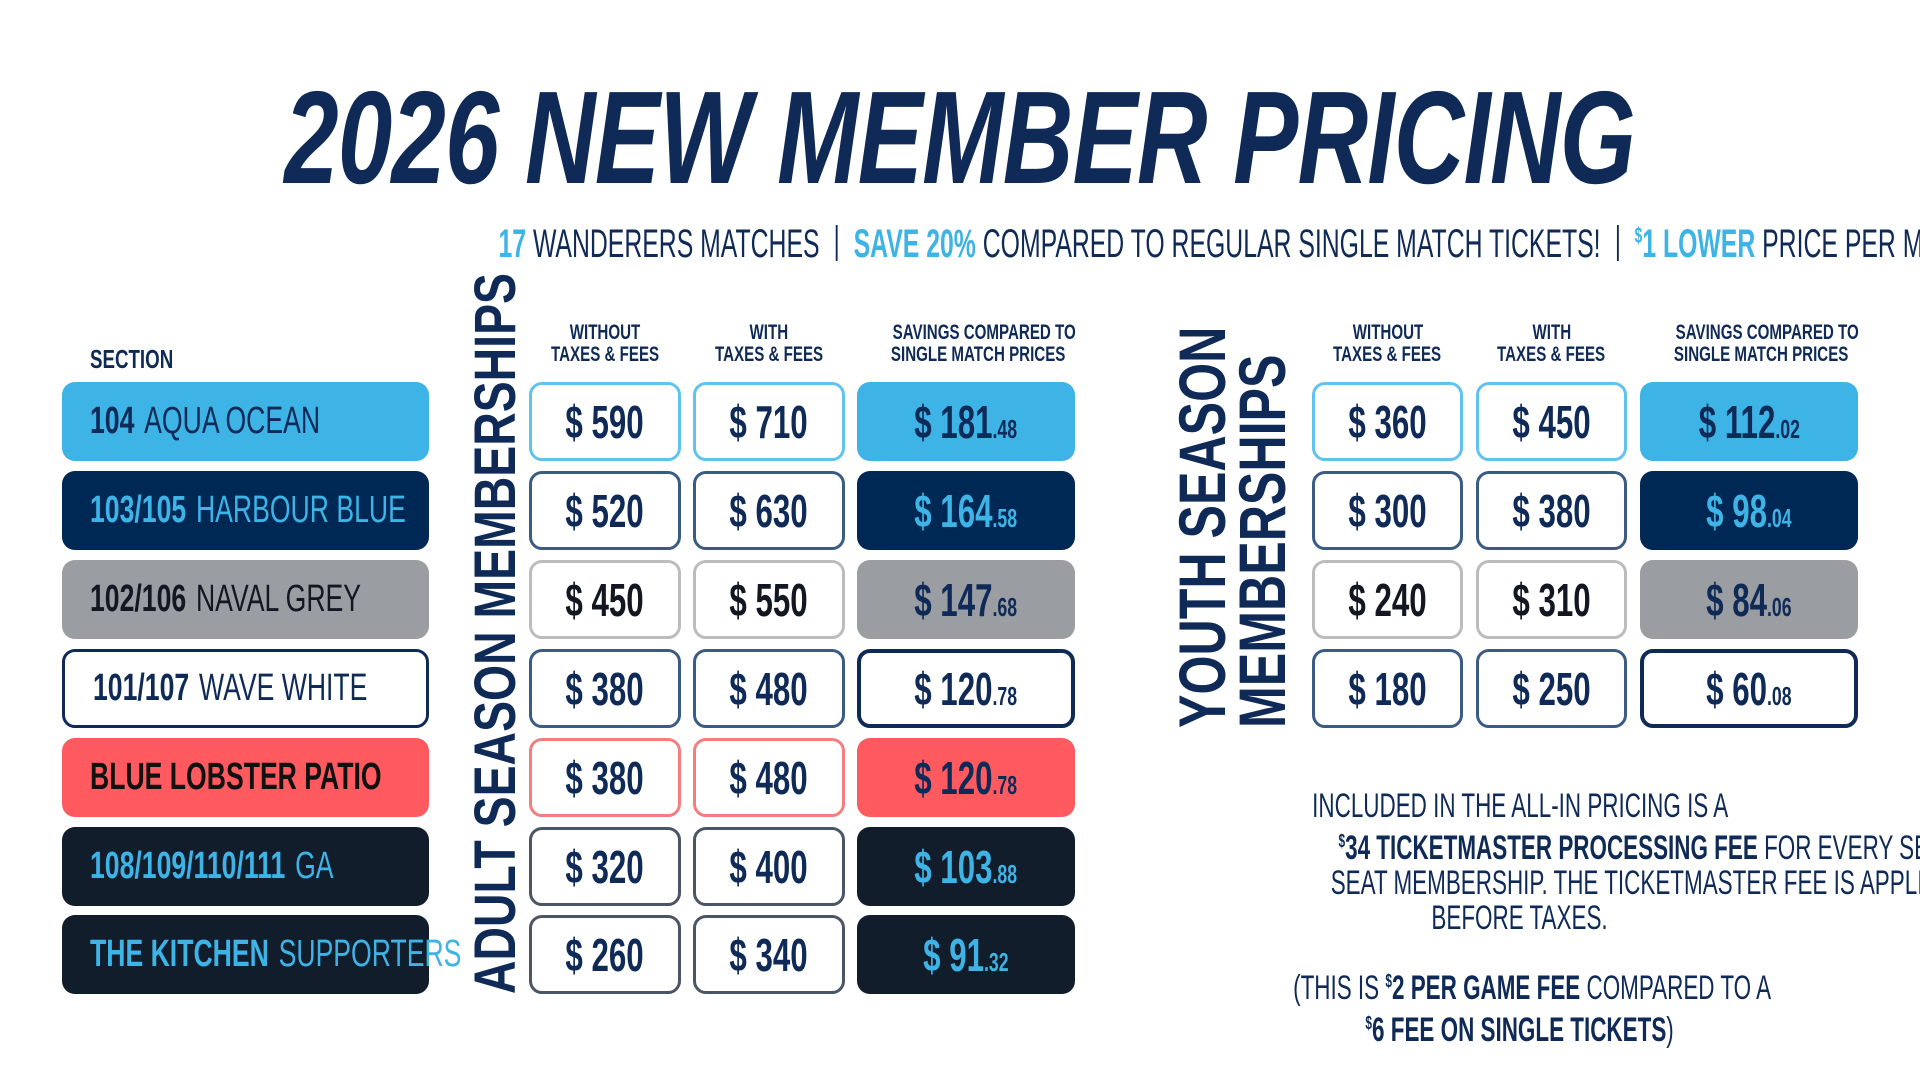 The height and width of the screenshot is (1080, 1920). I want to click on section-code: 104, so click(112, 421).